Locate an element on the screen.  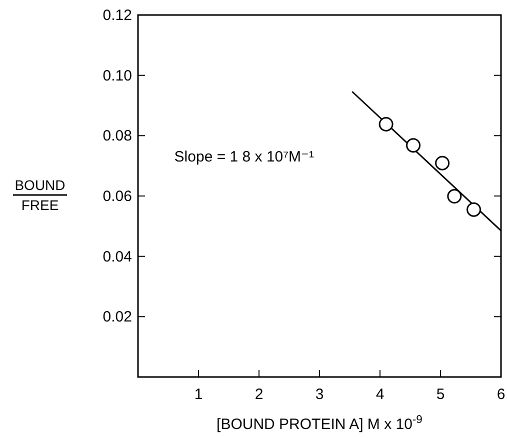
x-tick-label: 6 is located at coordinates (501, 394).